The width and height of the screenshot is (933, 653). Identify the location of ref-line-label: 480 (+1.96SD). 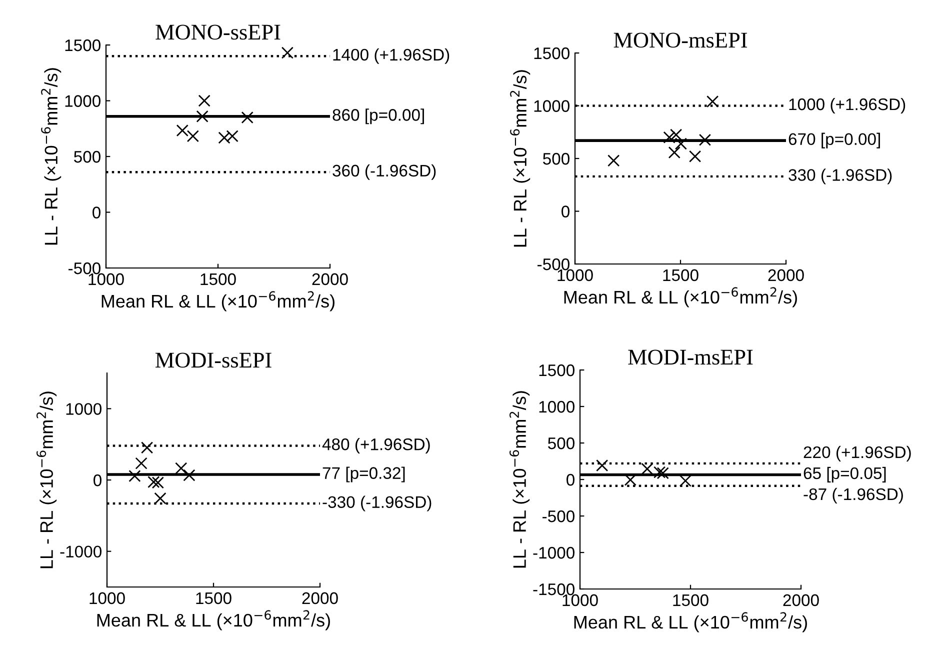
(376, 446).